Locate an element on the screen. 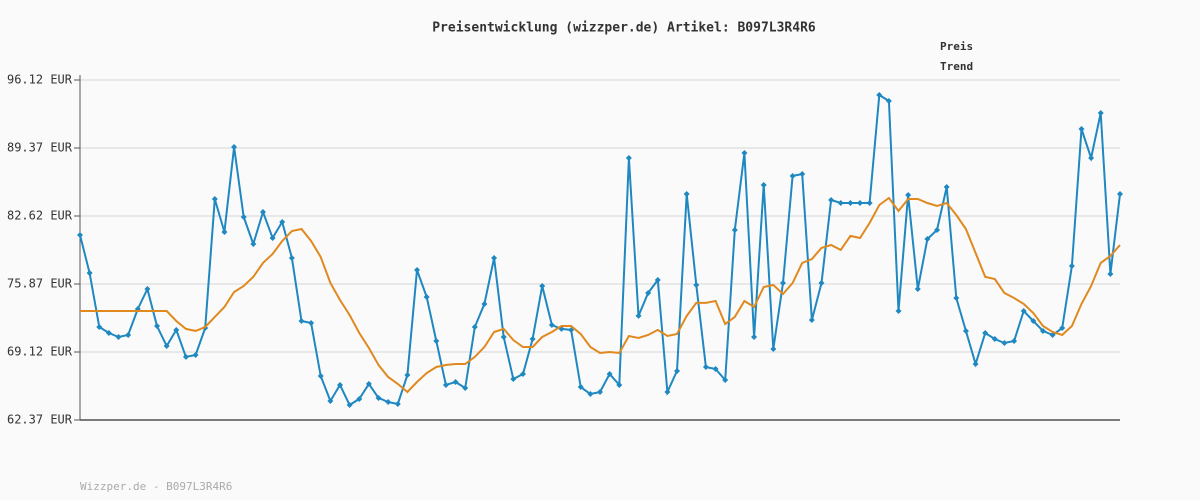 The height and width of the screenshot is (500, 1200). y-tick-label: 69.12 EUR is located at coordinates (40, 352).